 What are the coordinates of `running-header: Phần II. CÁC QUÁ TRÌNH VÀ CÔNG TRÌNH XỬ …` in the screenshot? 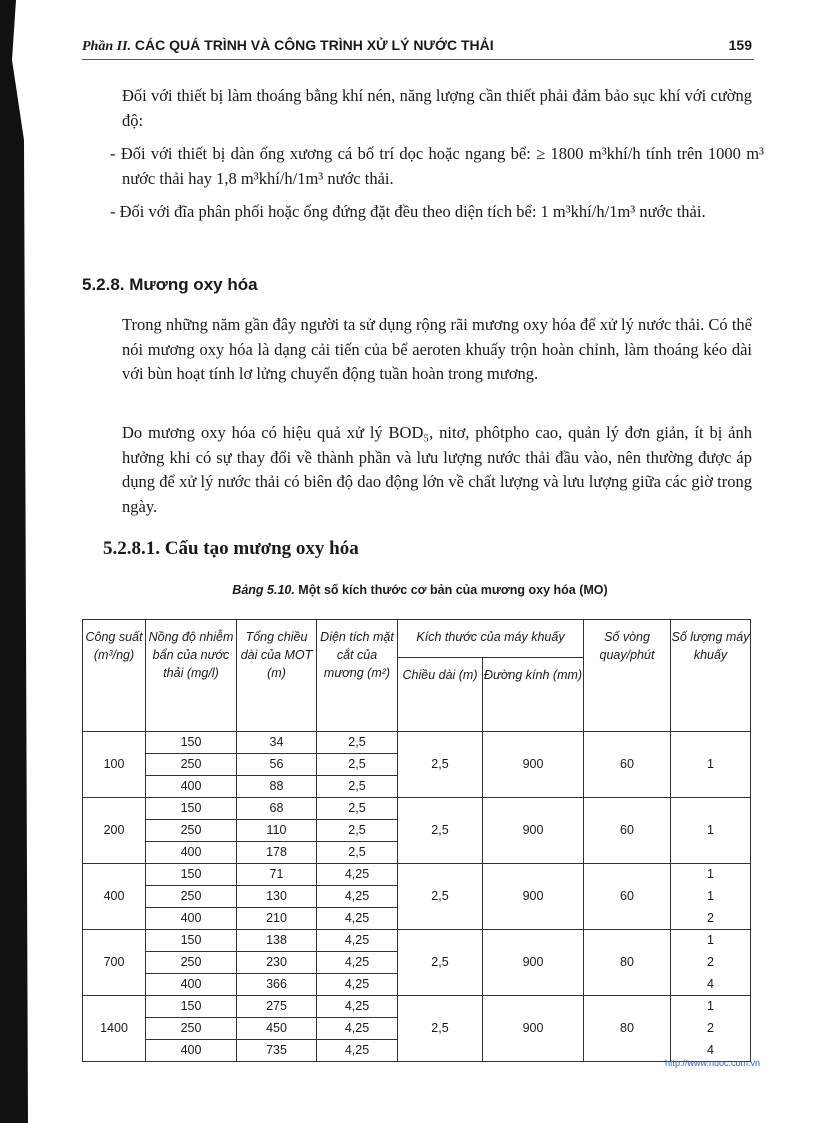 It's located at (418, 48).